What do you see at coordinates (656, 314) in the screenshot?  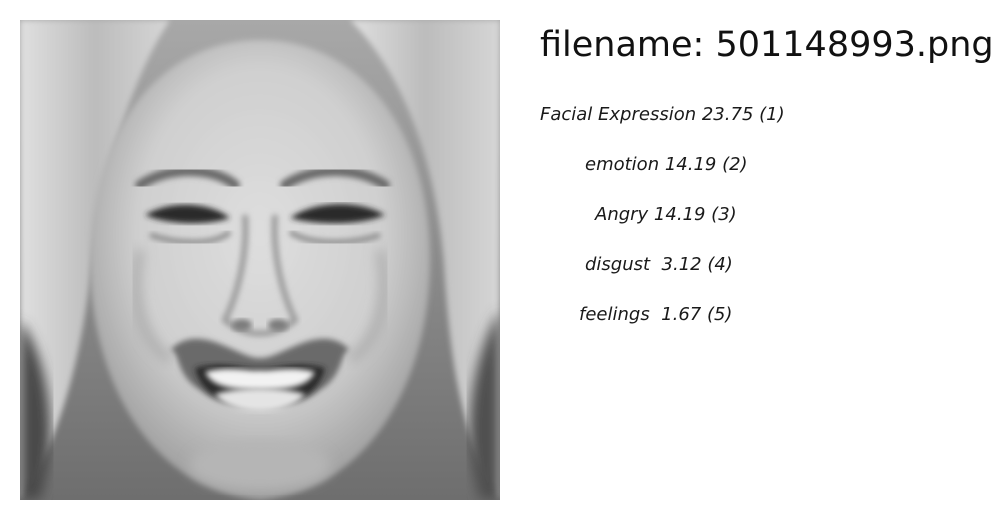 I see `label-feelings: feelings 1.67 (5)` at bounding box center [656, 314].